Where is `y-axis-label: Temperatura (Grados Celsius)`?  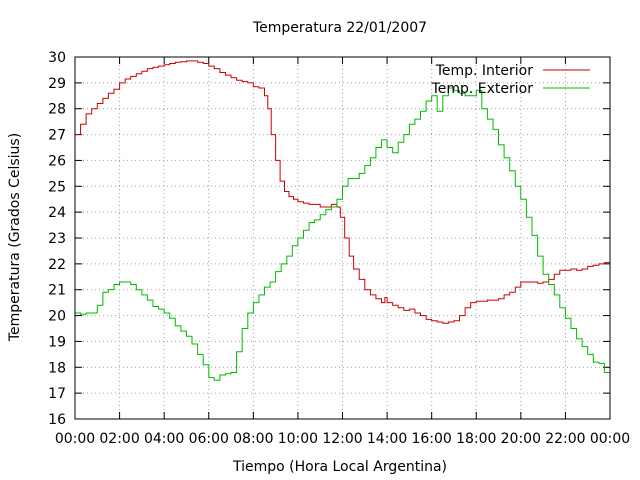 y-axis-label: Temperatura (Grados Celsius) is located at coordinates (15, 237).